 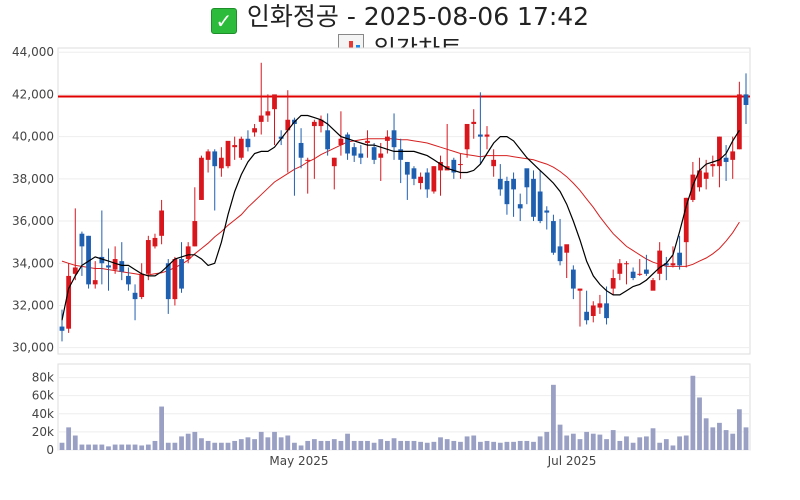 I want to click on price-y-tick-label: 42,000, so click(x=33, y=94).